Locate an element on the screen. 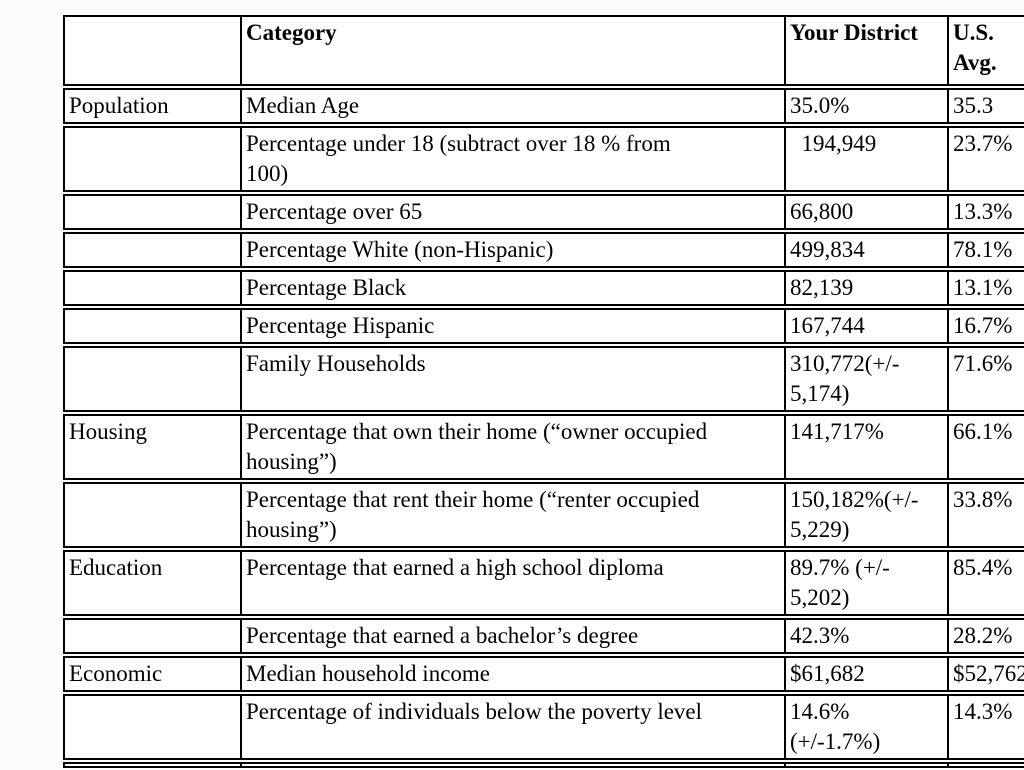  us-avg-value-cell: 35.3 is located at coordinates (985, 106).